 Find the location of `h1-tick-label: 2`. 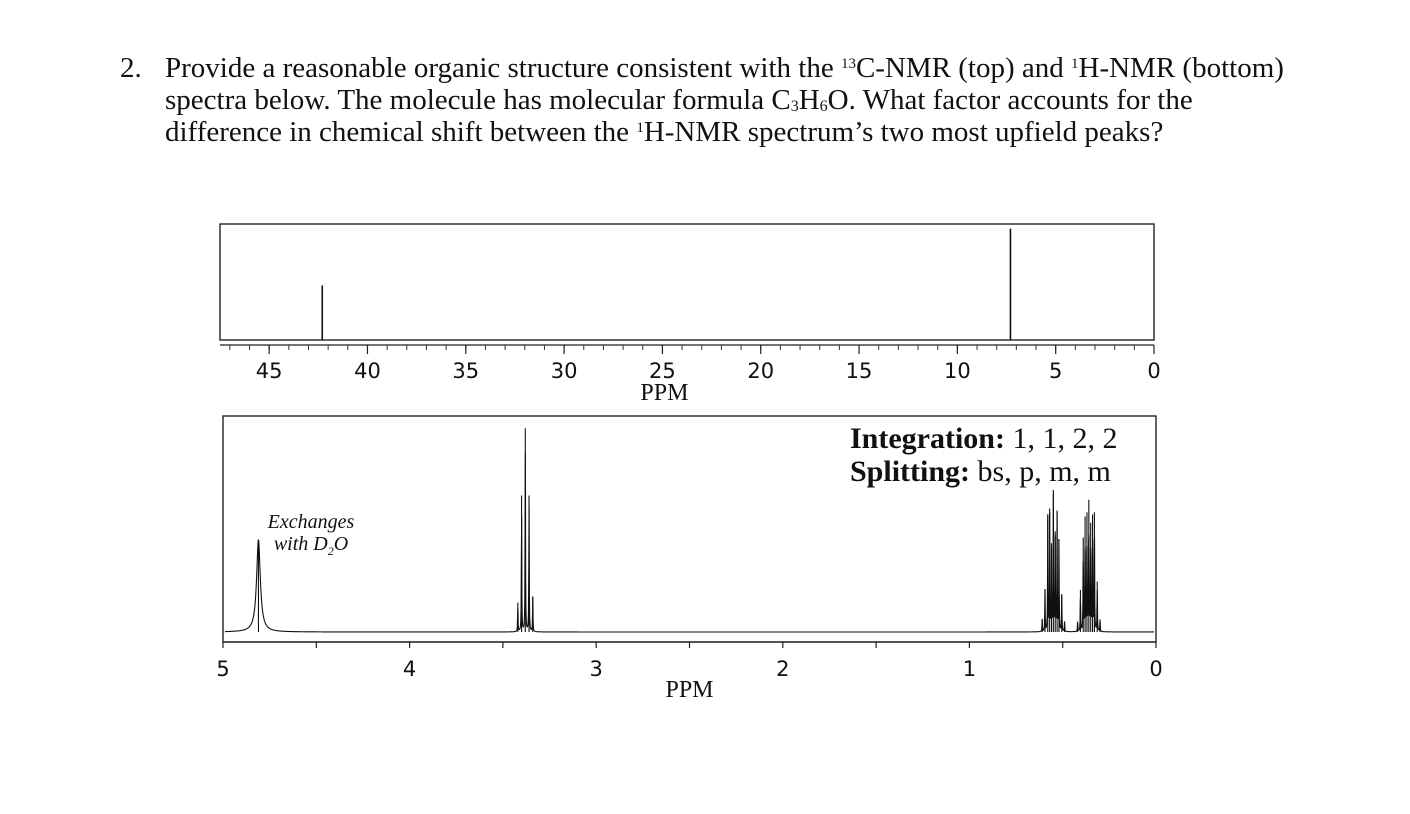

h1-tick-label: 2 is located at coordinates (782, 669).